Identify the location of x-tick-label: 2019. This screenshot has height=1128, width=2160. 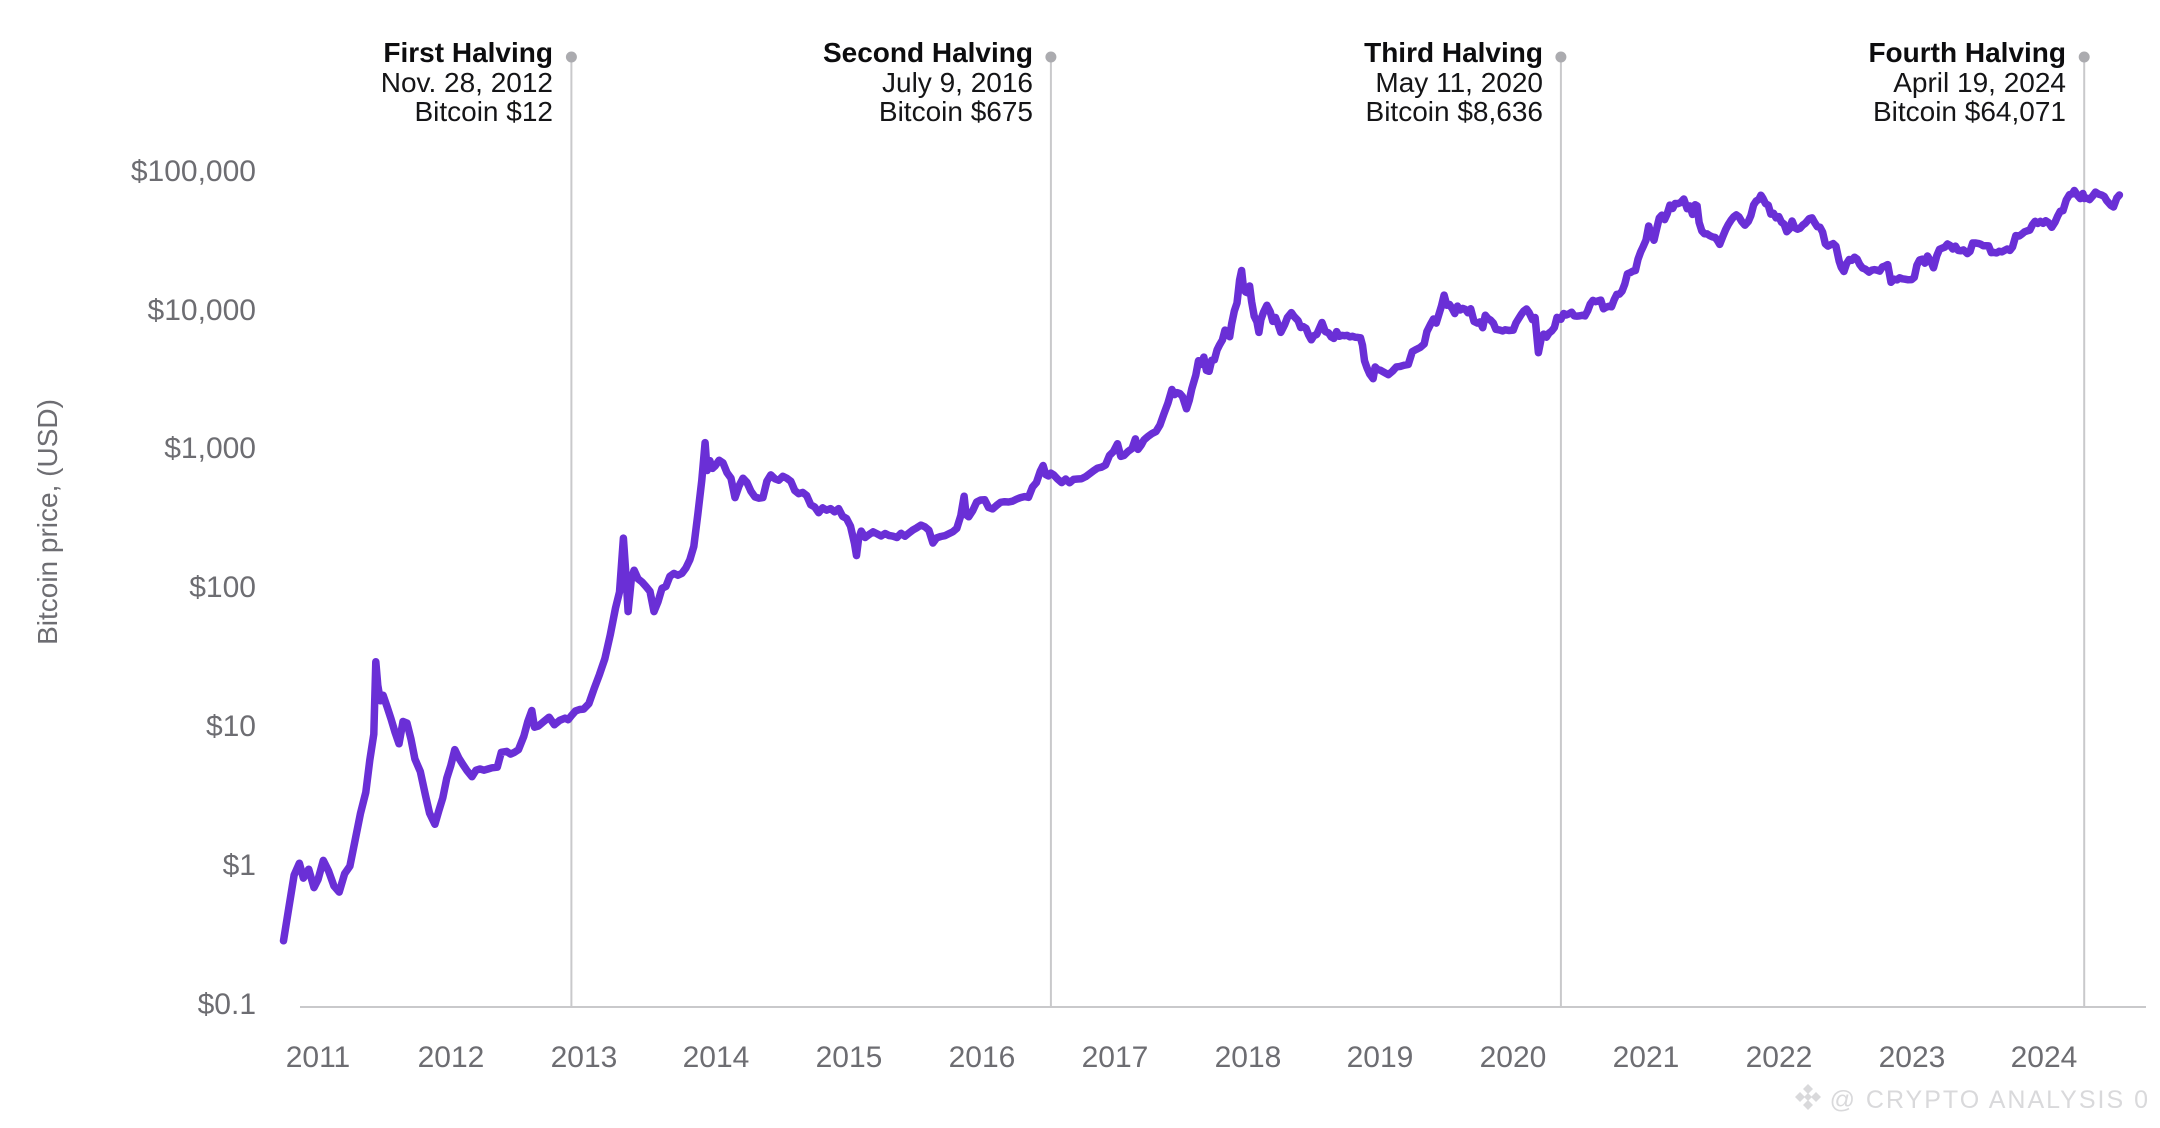
(1380, 1057).